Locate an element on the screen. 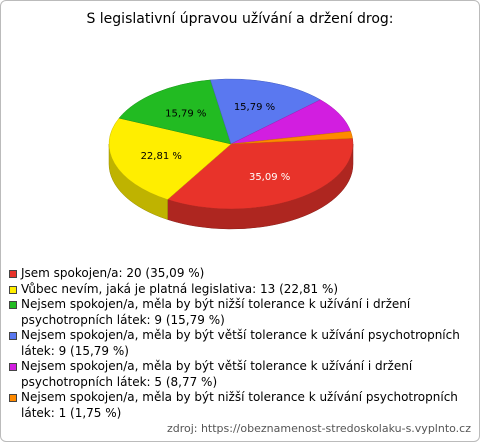 The width and height of the screenshot is (480, 442). data-label: 35,09 % is located at coordinates (269, 177).